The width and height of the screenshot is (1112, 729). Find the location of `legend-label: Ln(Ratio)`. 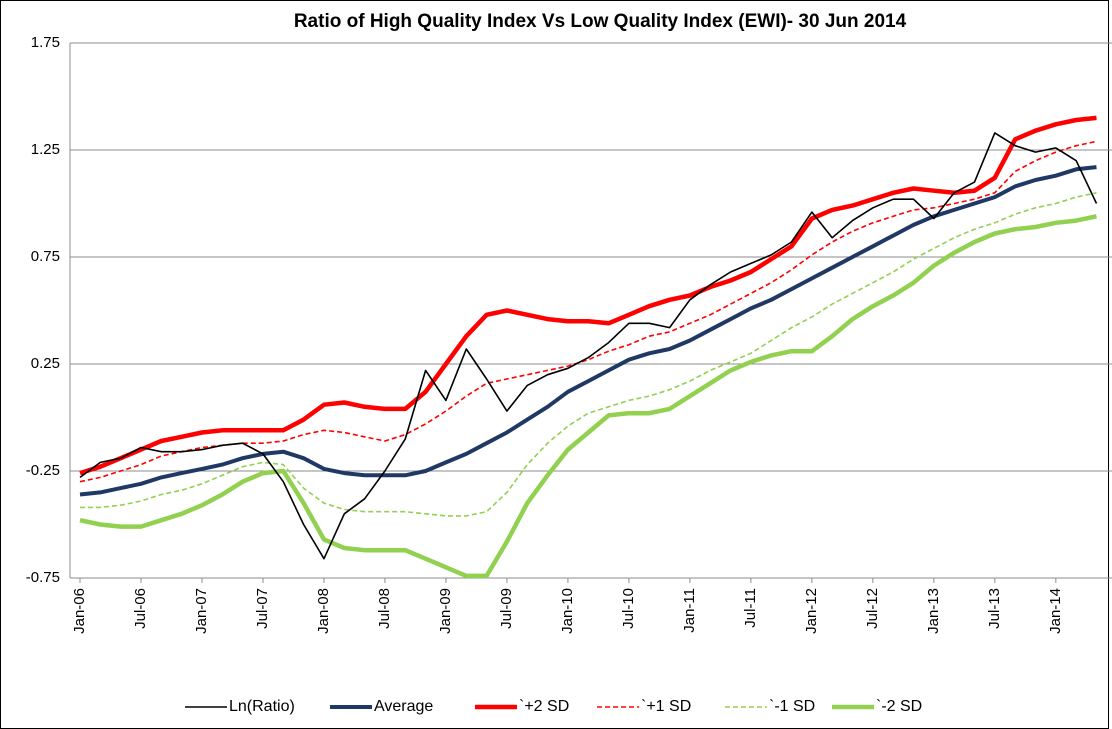

legend-label: Ln(Ratio) is located at coordinates (262, 706).